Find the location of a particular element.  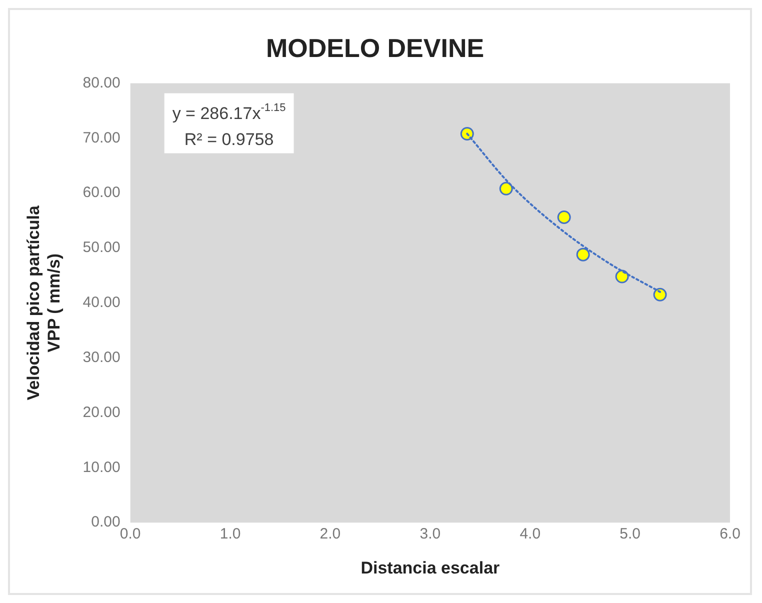

y-tick-label: 80.00 is located at coordinates (101, 83).